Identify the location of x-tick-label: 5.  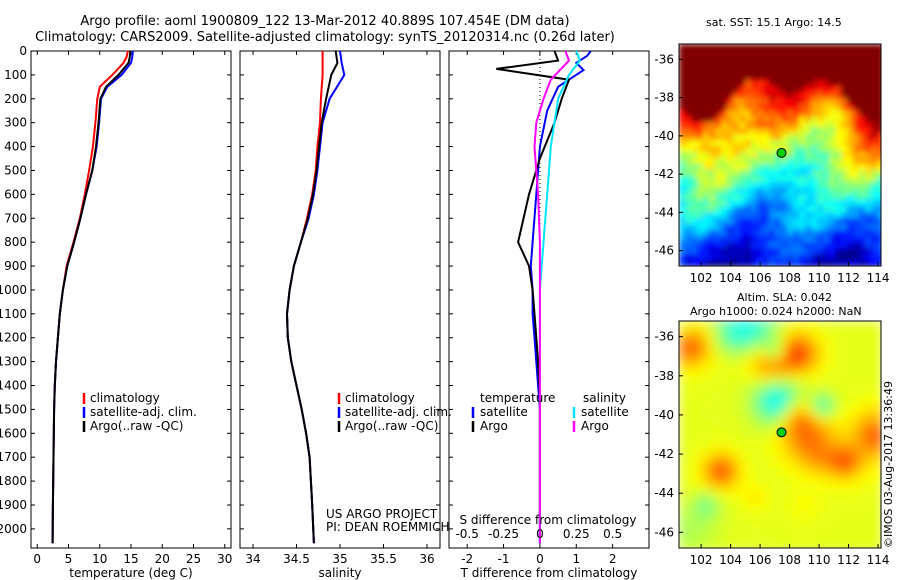
(69, 559).